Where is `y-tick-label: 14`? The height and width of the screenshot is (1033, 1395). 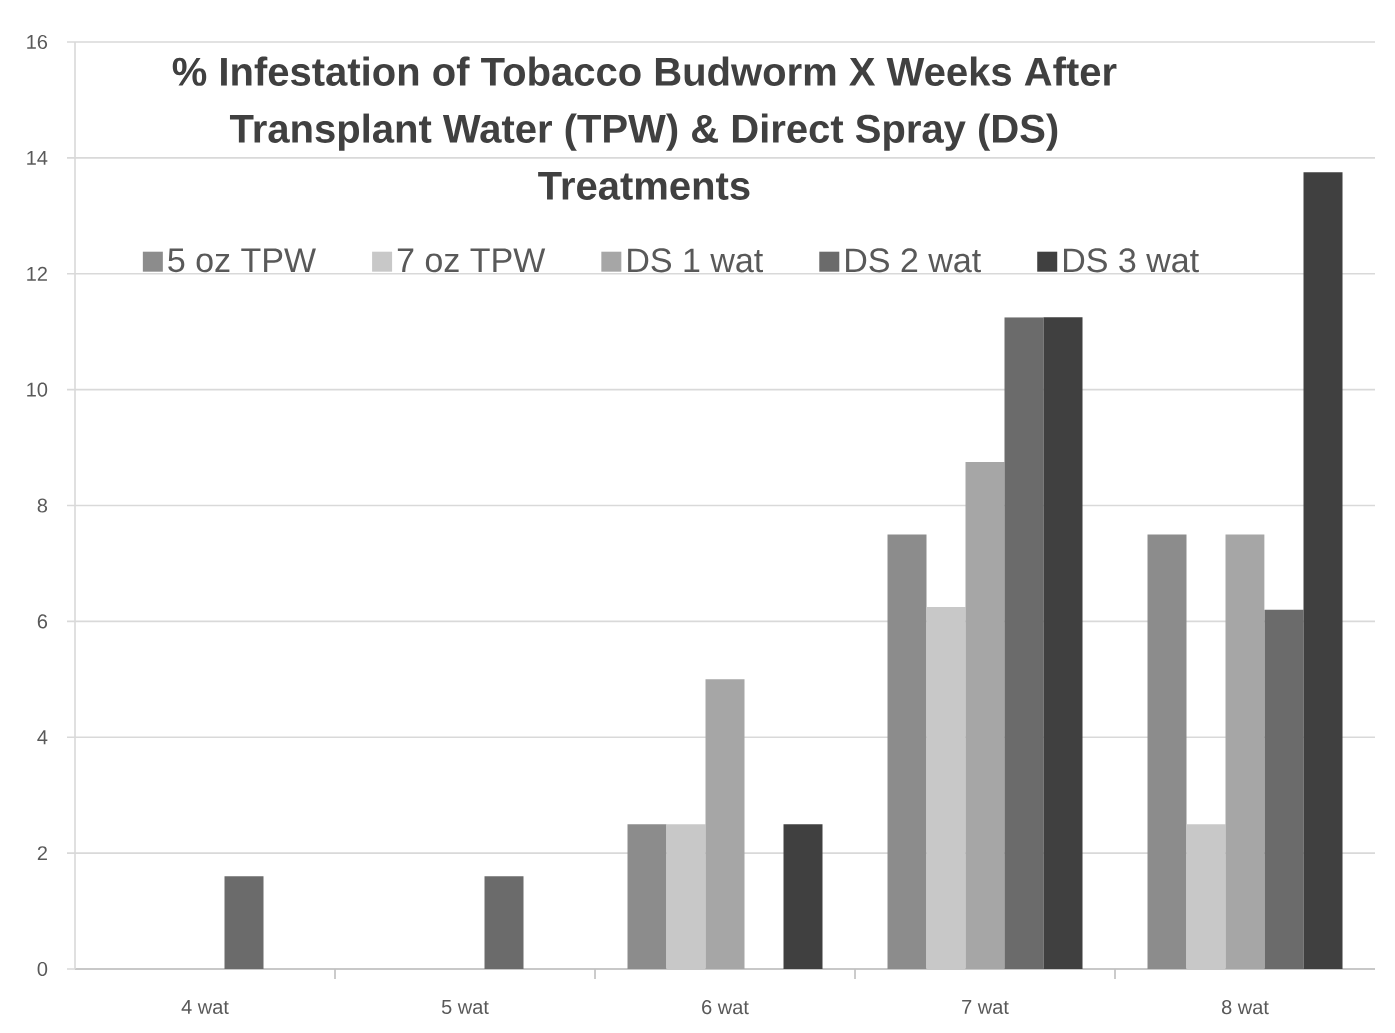
y-tick-label: 14 is located at coordinates (37, 157).